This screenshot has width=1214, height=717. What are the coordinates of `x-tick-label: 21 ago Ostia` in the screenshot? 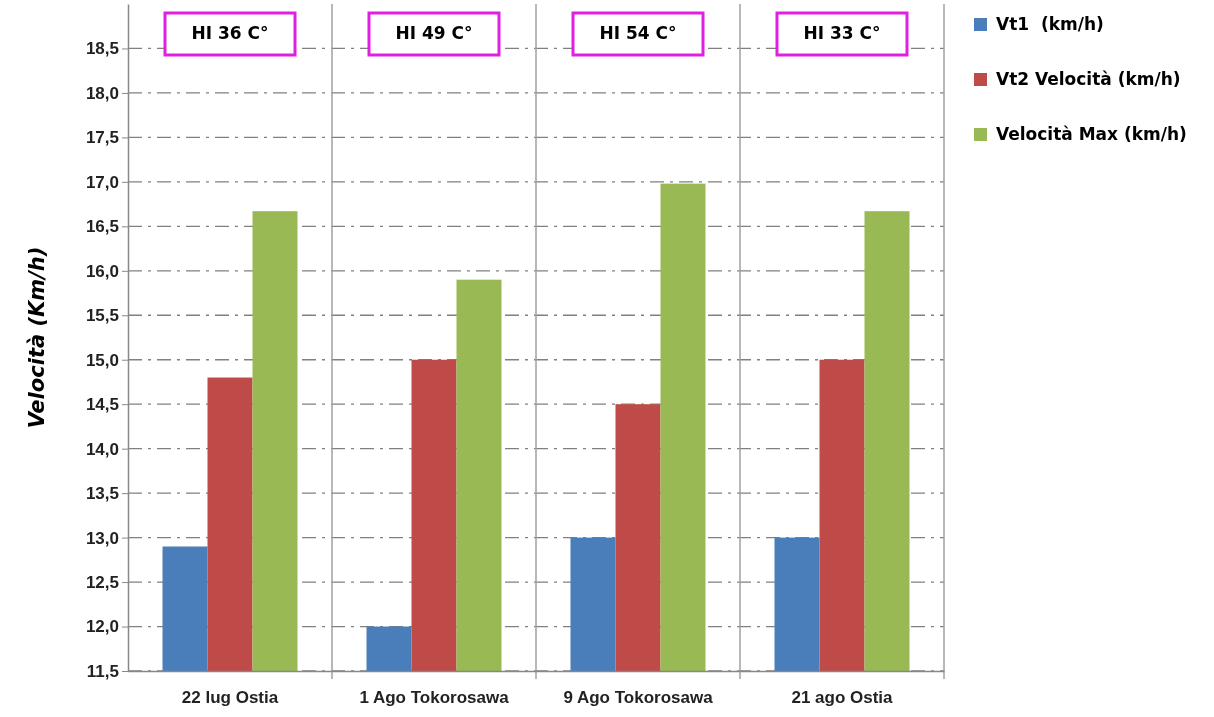 It's located at (842, 698).